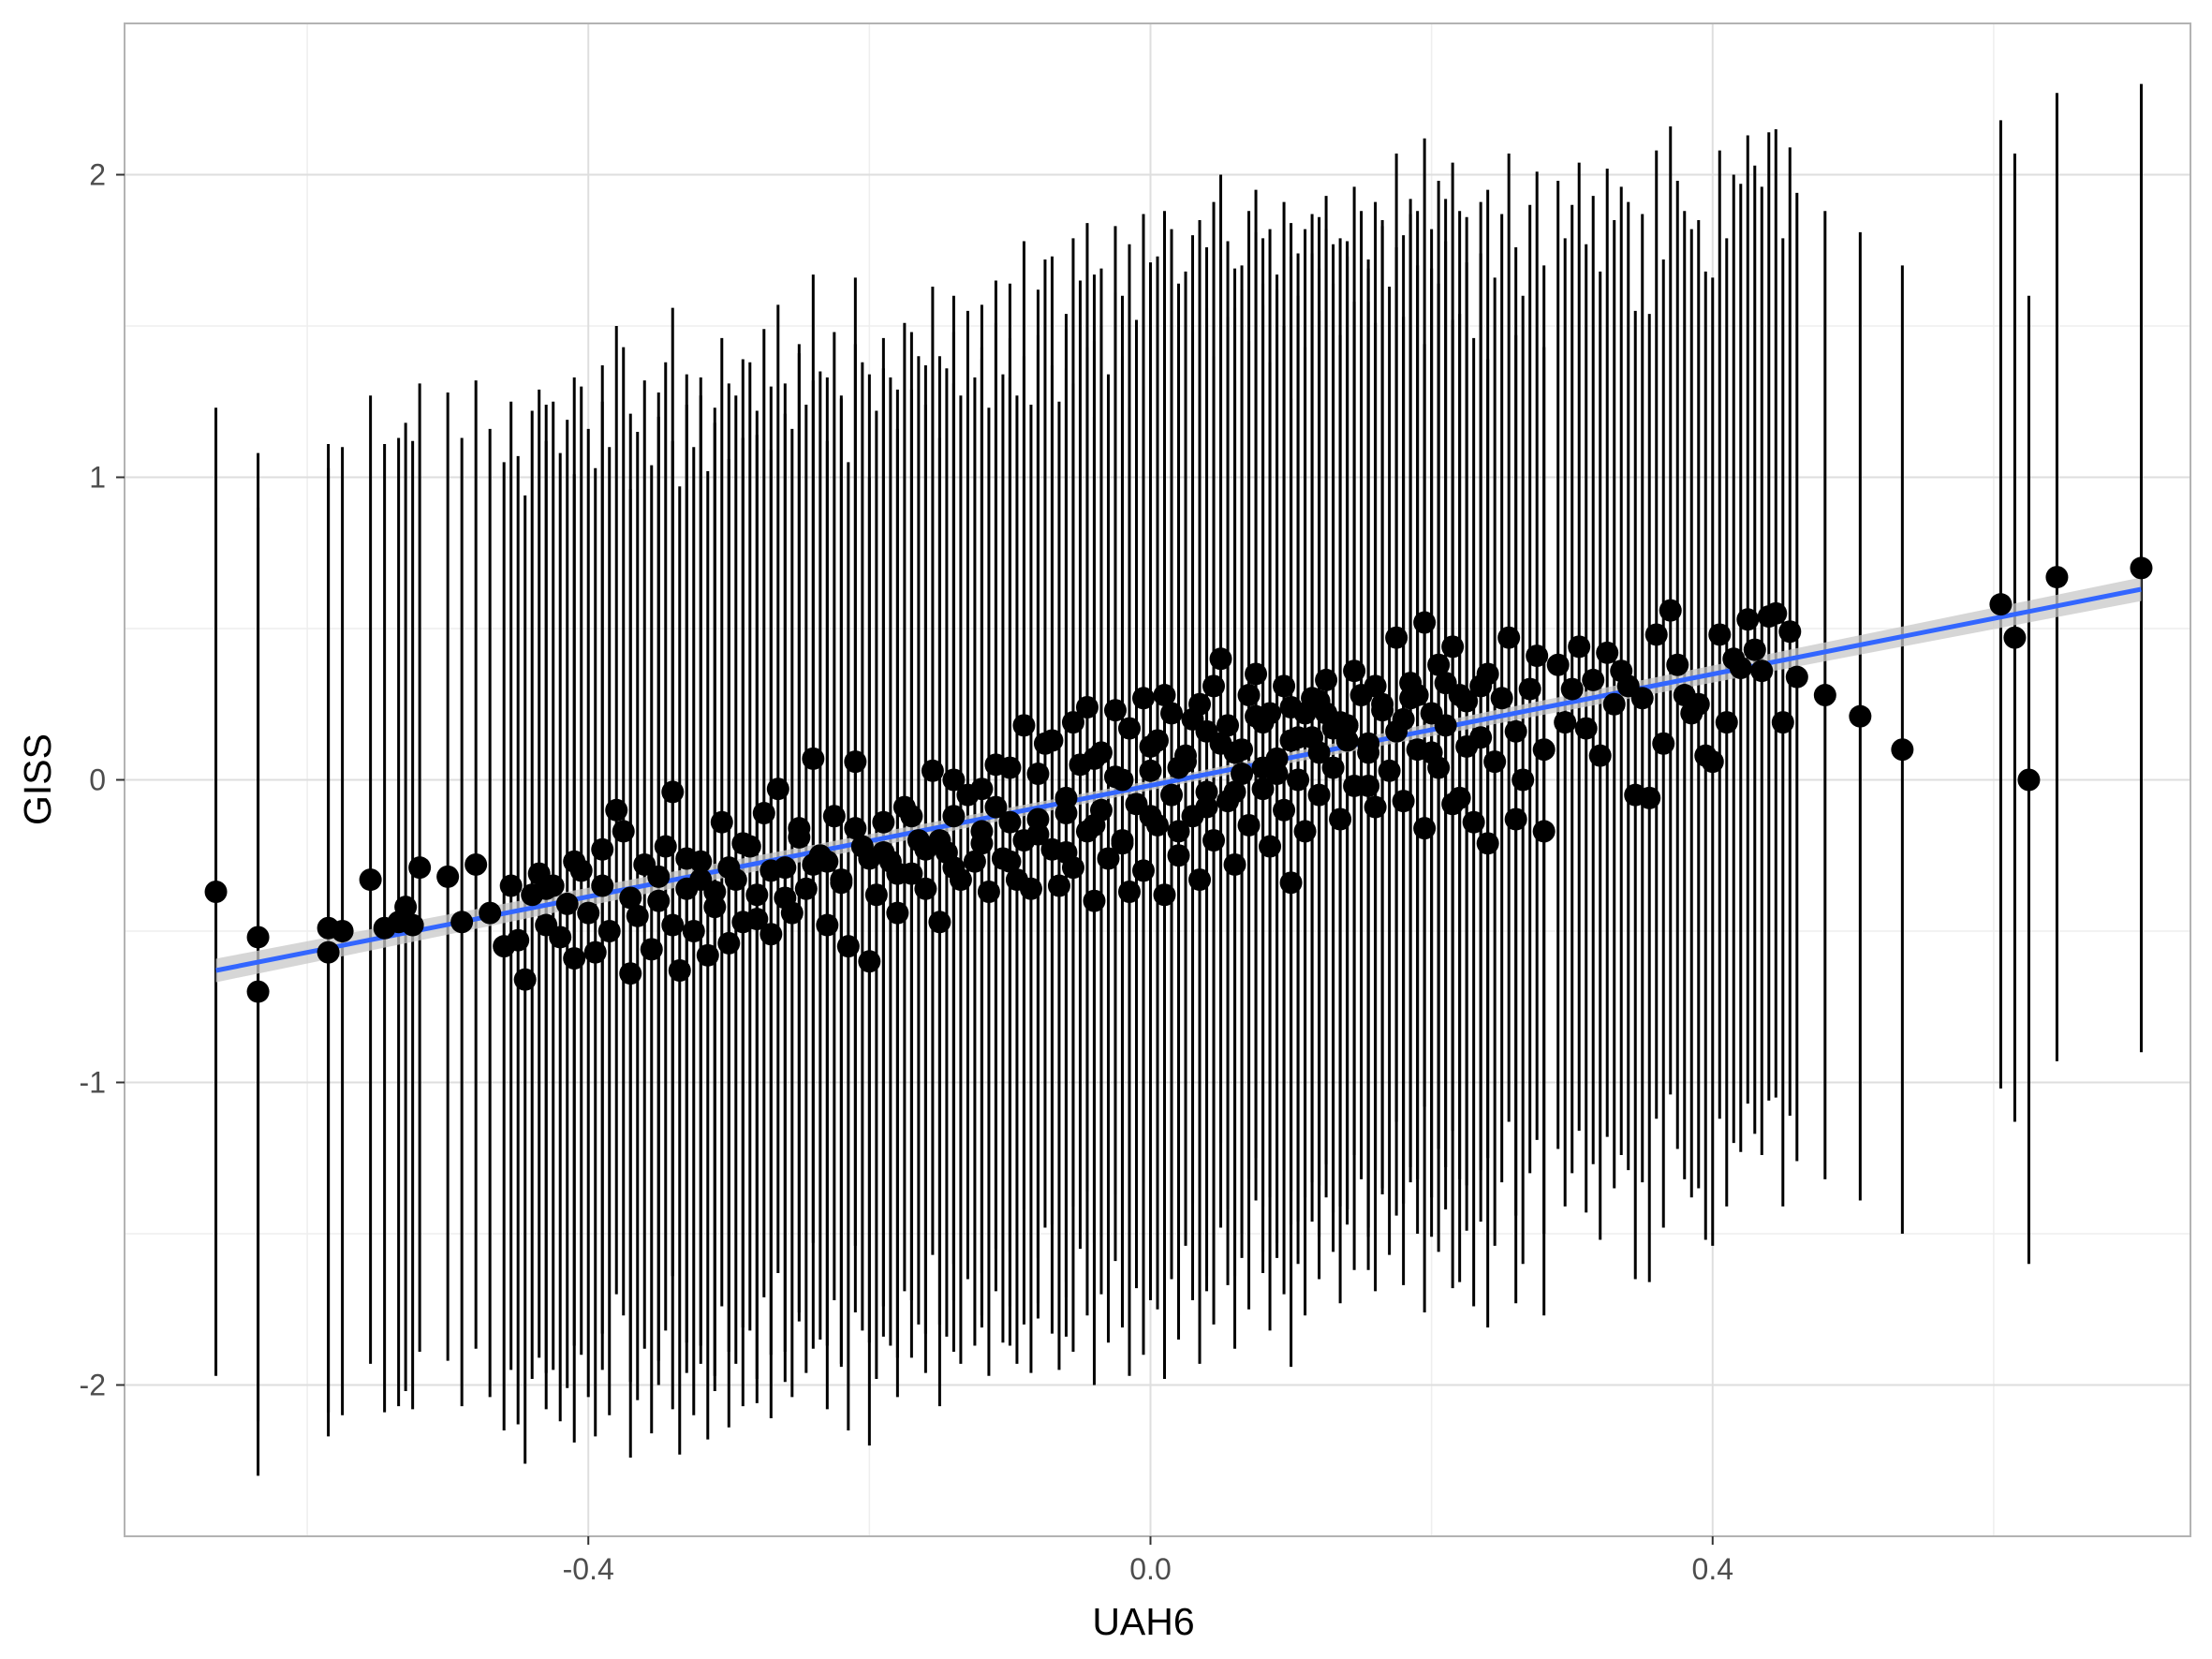  Describe the element at coordinates (588, 1569) in the screenshot. I see `x-tick-label: -0.4` at that location.